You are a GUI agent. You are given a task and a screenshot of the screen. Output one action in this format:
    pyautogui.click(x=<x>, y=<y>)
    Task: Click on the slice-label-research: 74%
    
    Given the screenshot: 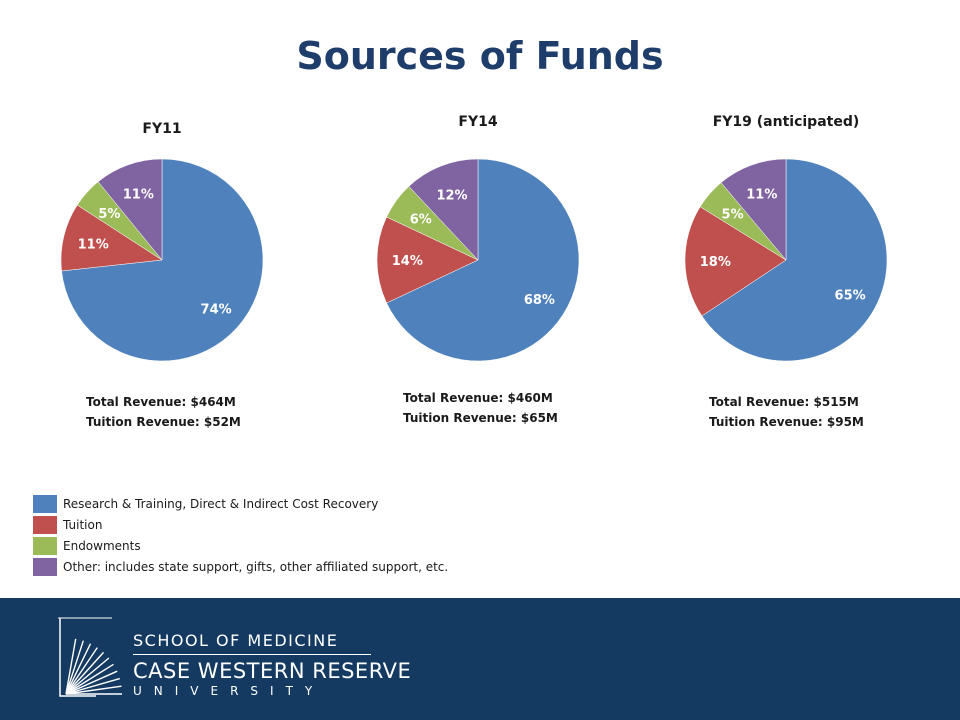 What is the action you would take?
    pyautogui.click(x=216, y=310)
    